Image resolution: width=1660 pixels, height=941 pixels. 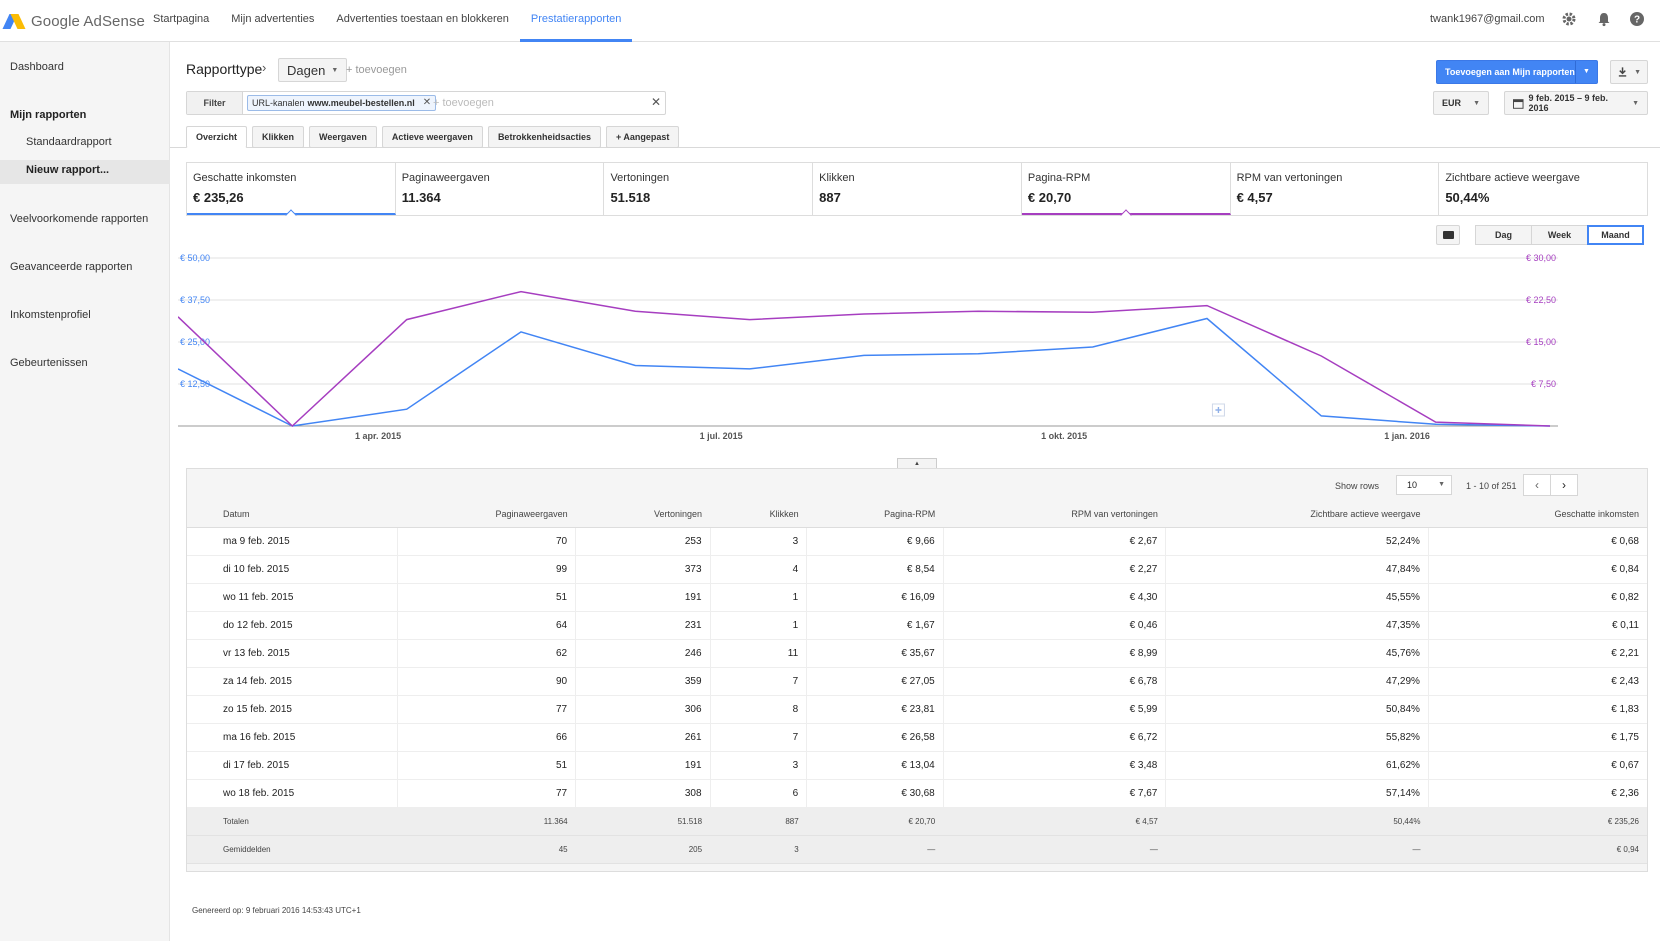 What do you see at coordinates (655, 102) in the screenshot?
I see `clear-filter-icon: ✕` at bounding box center [655, 102].